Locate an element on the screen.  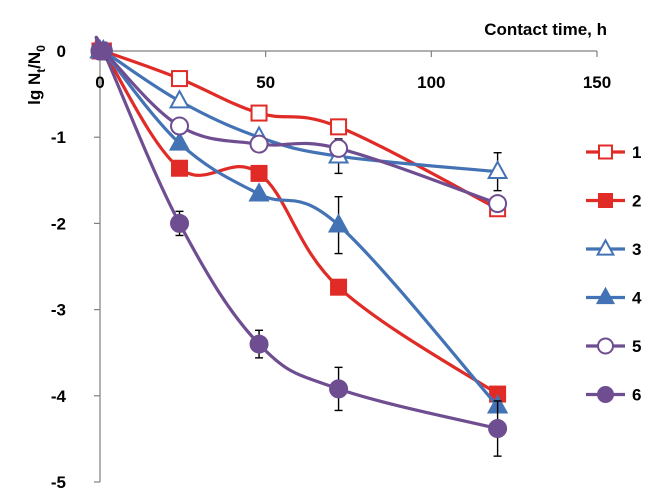
legend-item-5: 5 is located at coordinates (613, 346).